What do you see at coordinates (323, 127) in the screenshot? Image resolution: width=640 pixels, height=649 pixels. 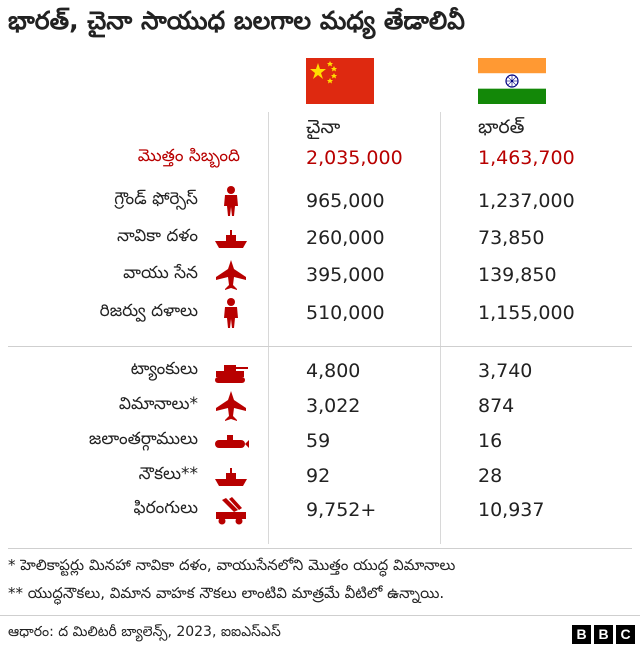 I see `column-header-china: చైనా` at bounding box center [323, 127].